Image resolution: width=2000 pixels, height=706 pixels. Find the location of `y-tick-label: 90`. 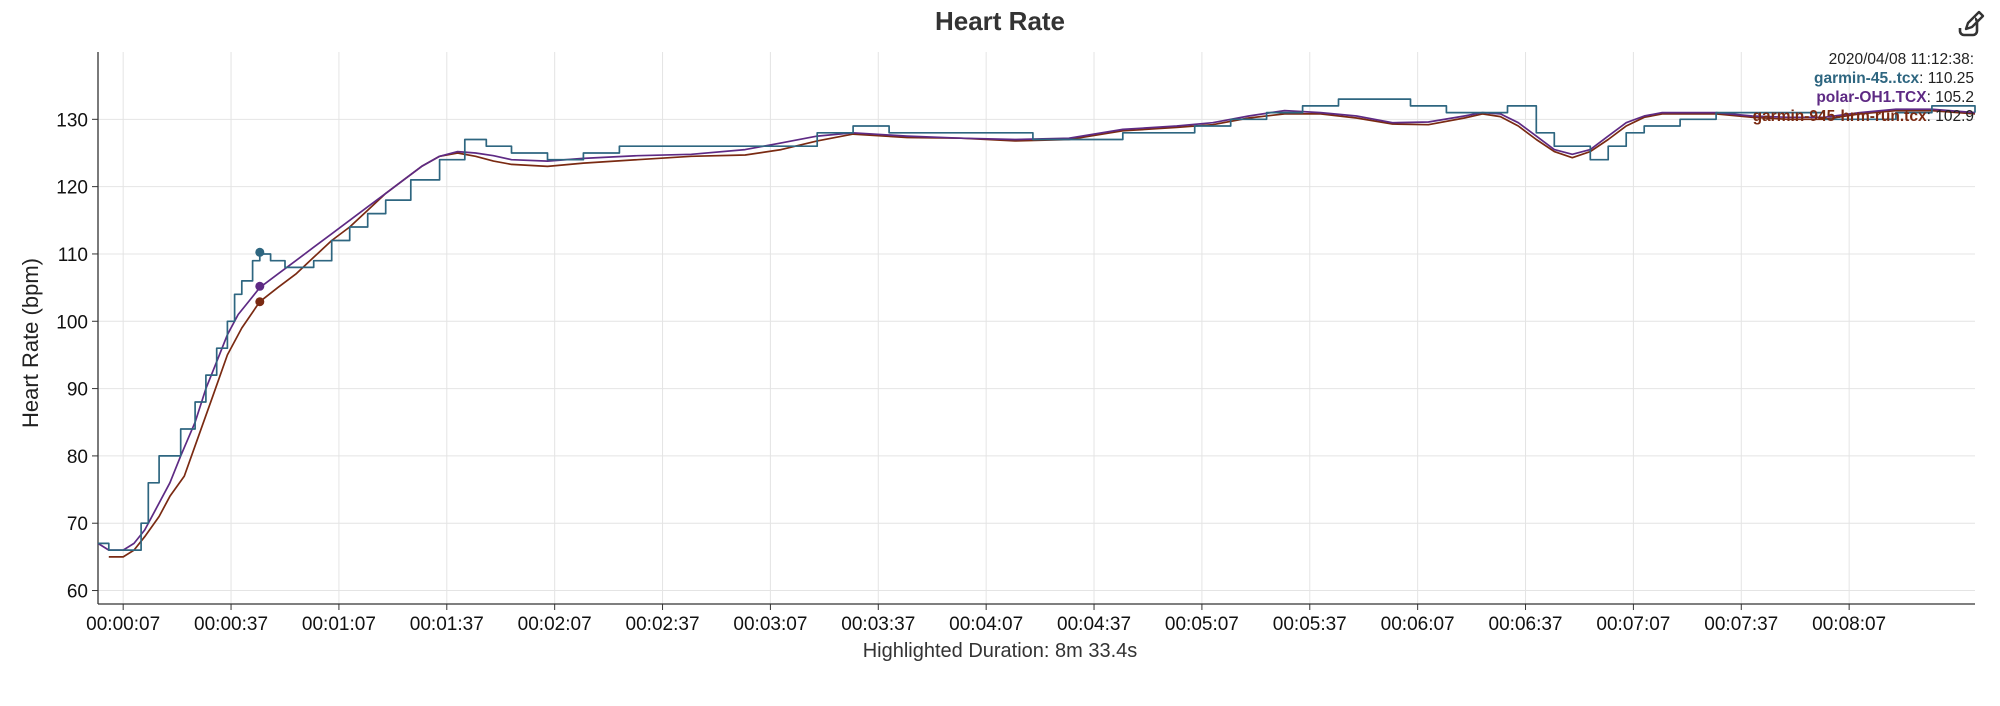

y-tick-label: 90 is located at coordinates (77, 390).